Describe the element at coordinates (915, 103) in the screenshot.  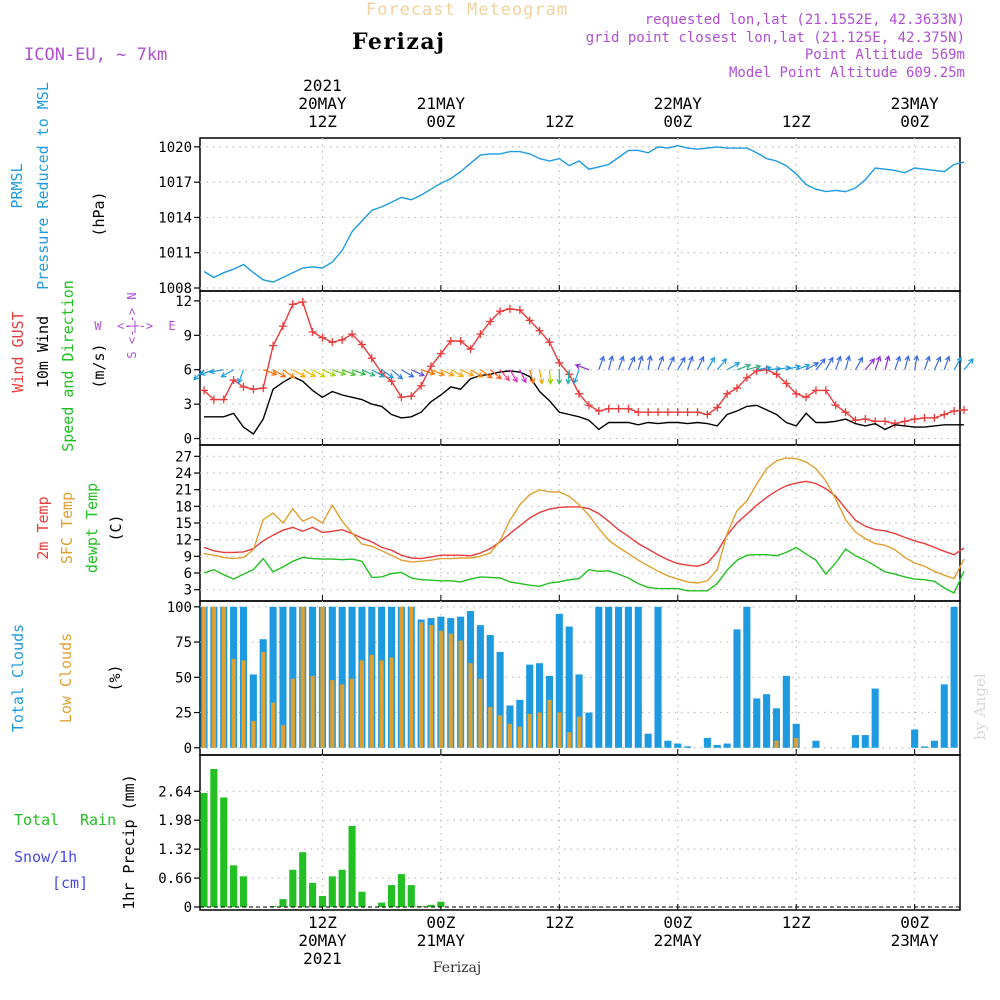
I see `top-time-label: 23MAY` at that location.